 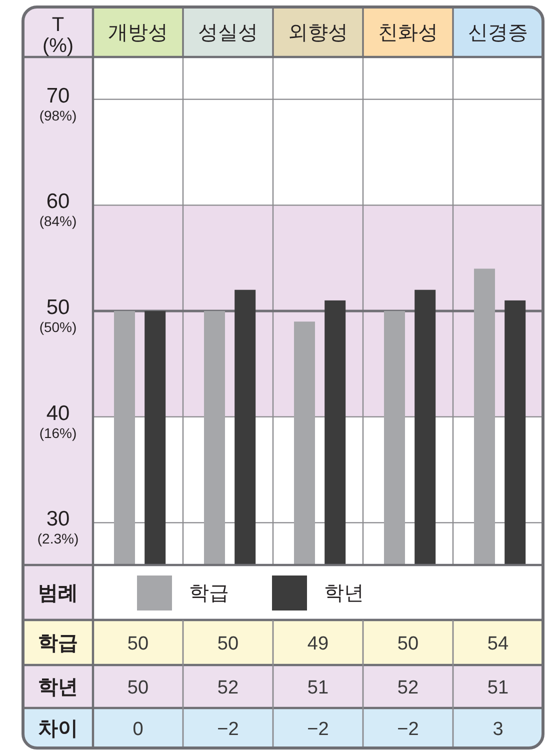 What do you see at coordinates (58, 307) in the screenshot?
I see `y-tick-label: 50` at bounding box center [58, 307].